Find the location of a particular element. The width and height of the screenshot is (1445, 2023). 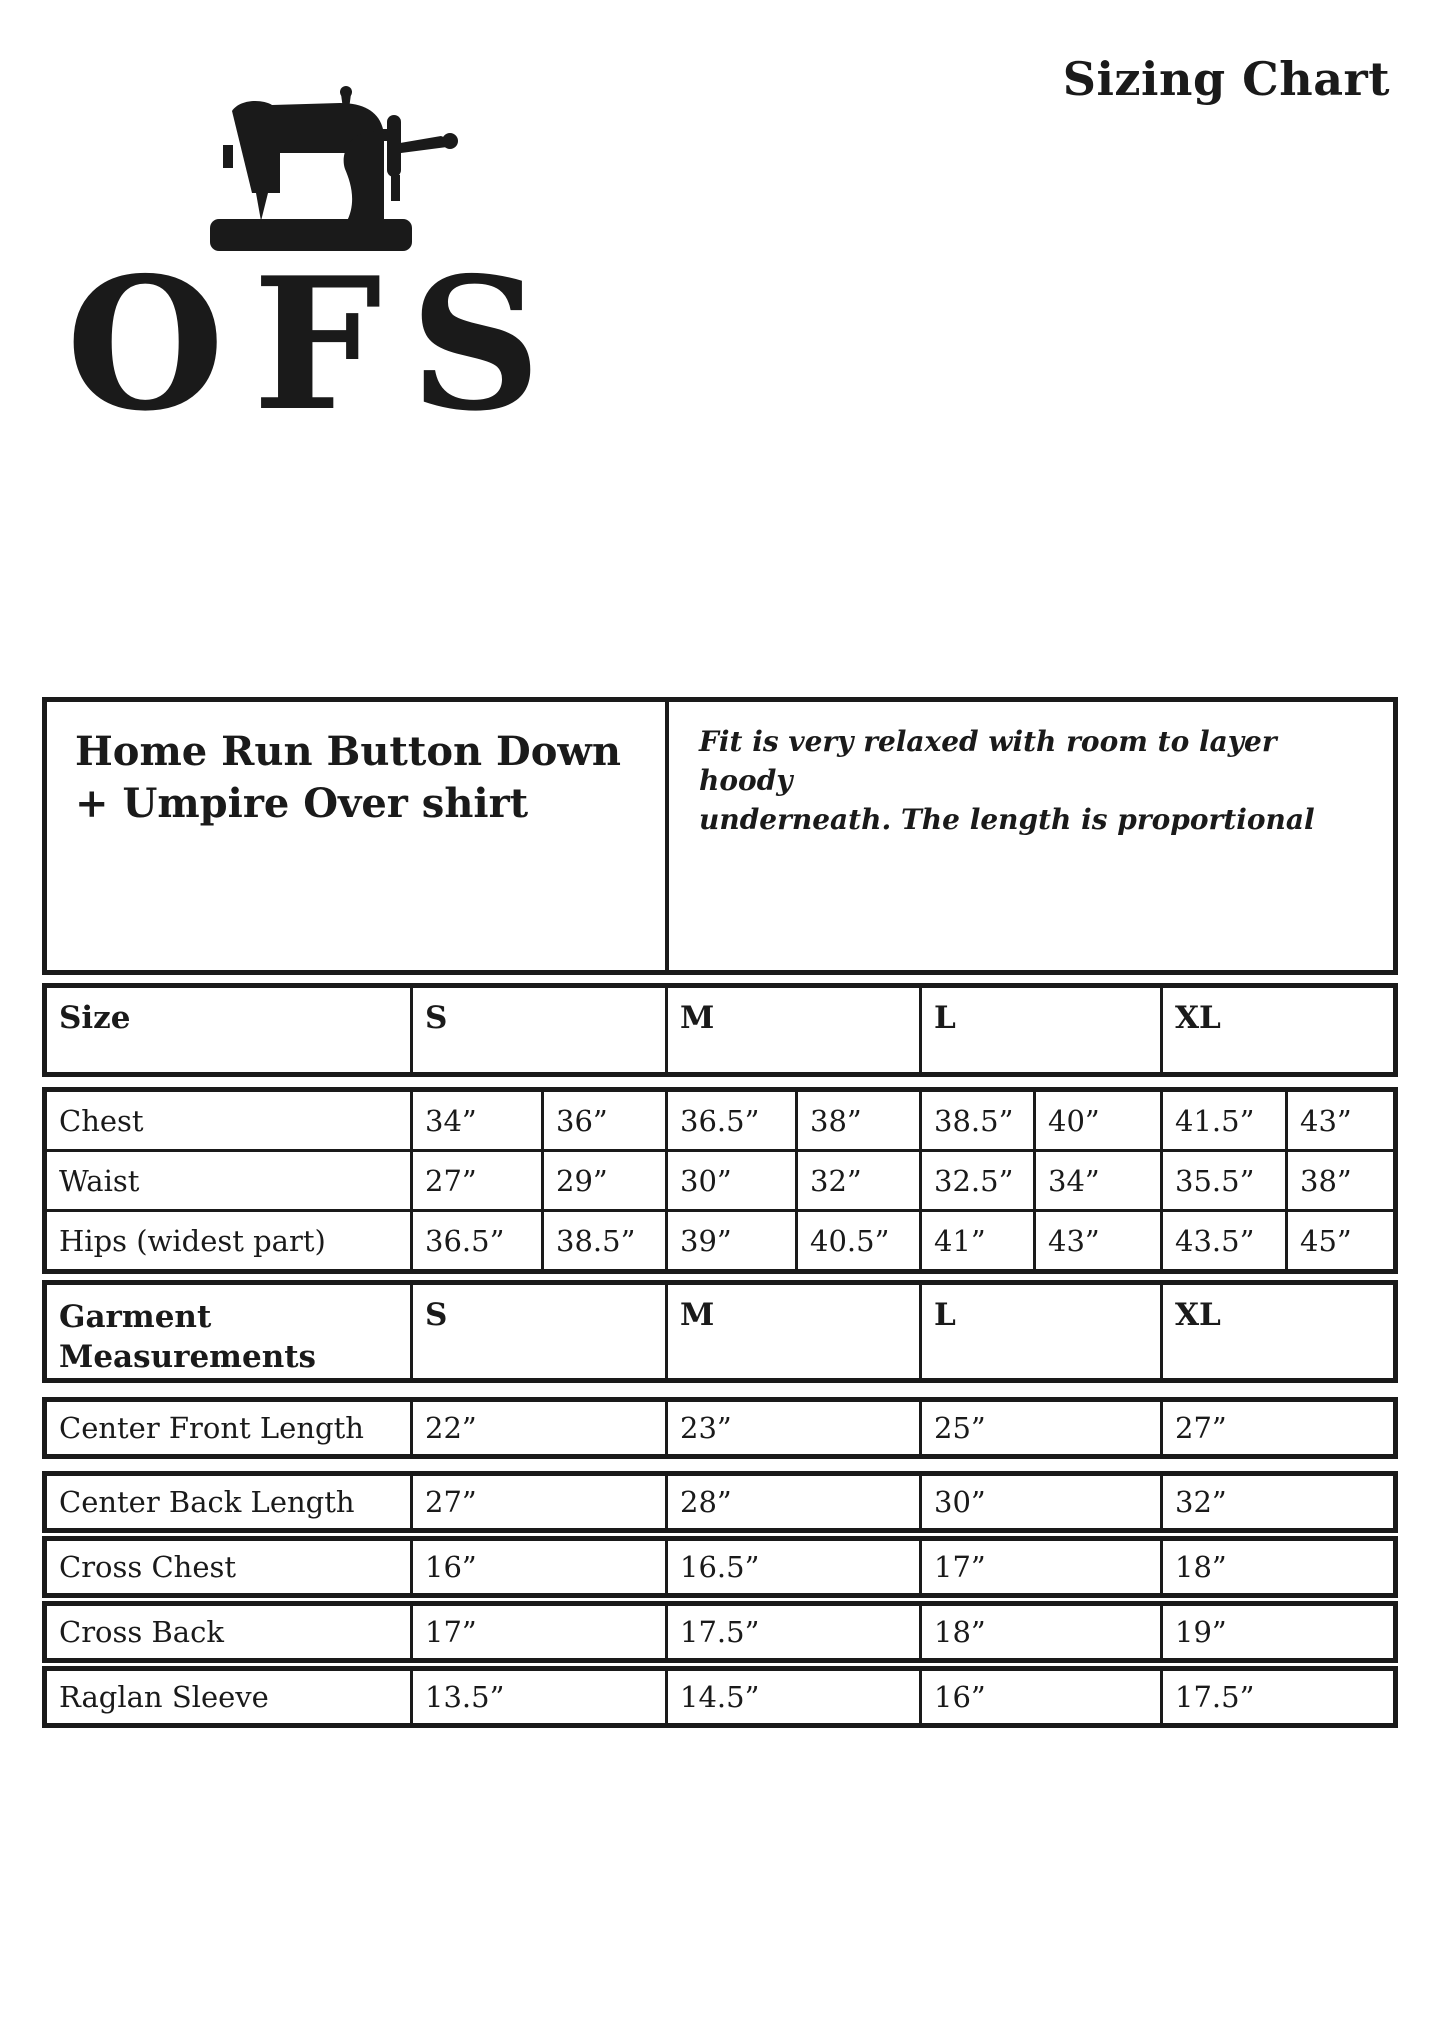

measurement-value: 35.5” is located at coordinates (1222, 1180).